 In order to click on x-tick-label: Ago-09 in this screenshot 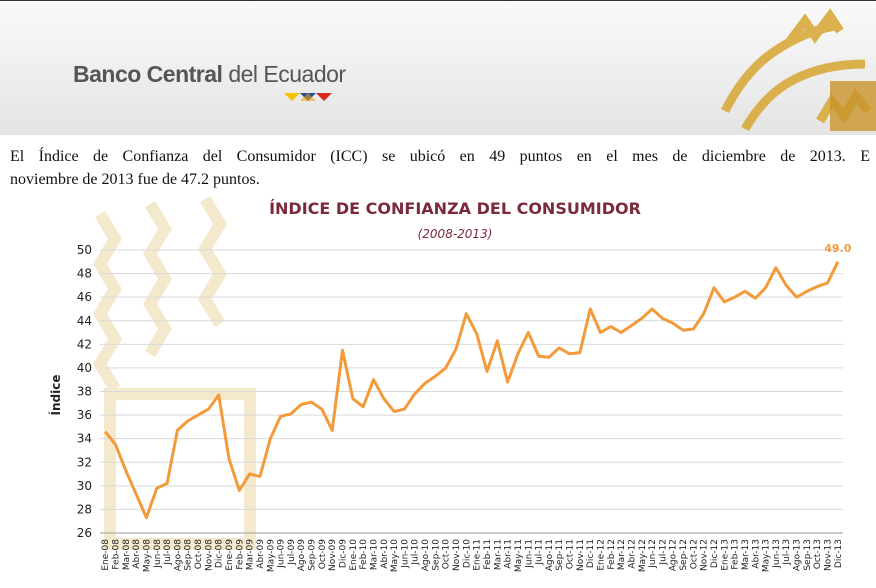, I will do `click(302, 555)`.